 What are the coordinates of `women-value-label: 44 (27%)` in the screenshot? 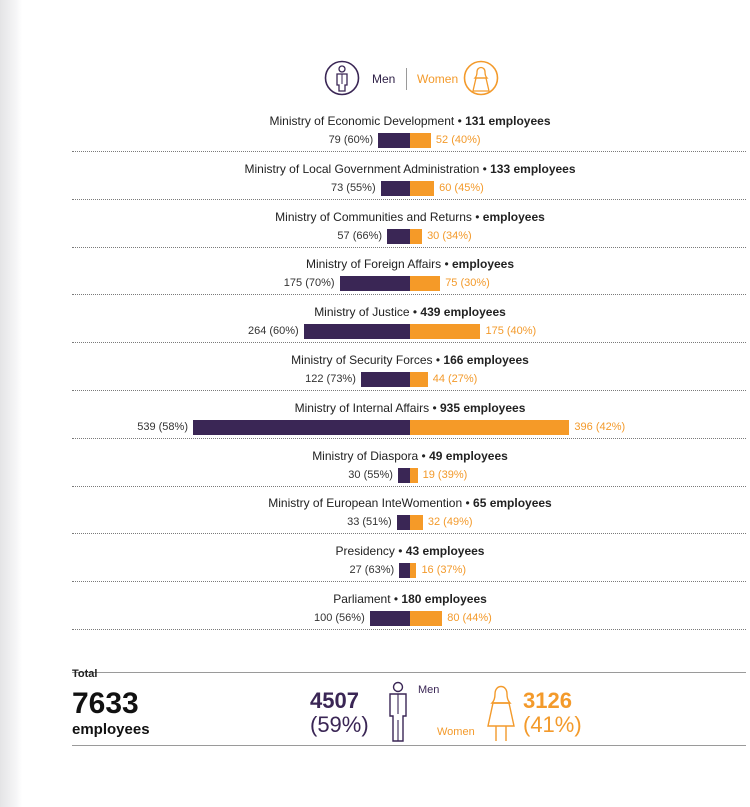 It's located at (455, 379).